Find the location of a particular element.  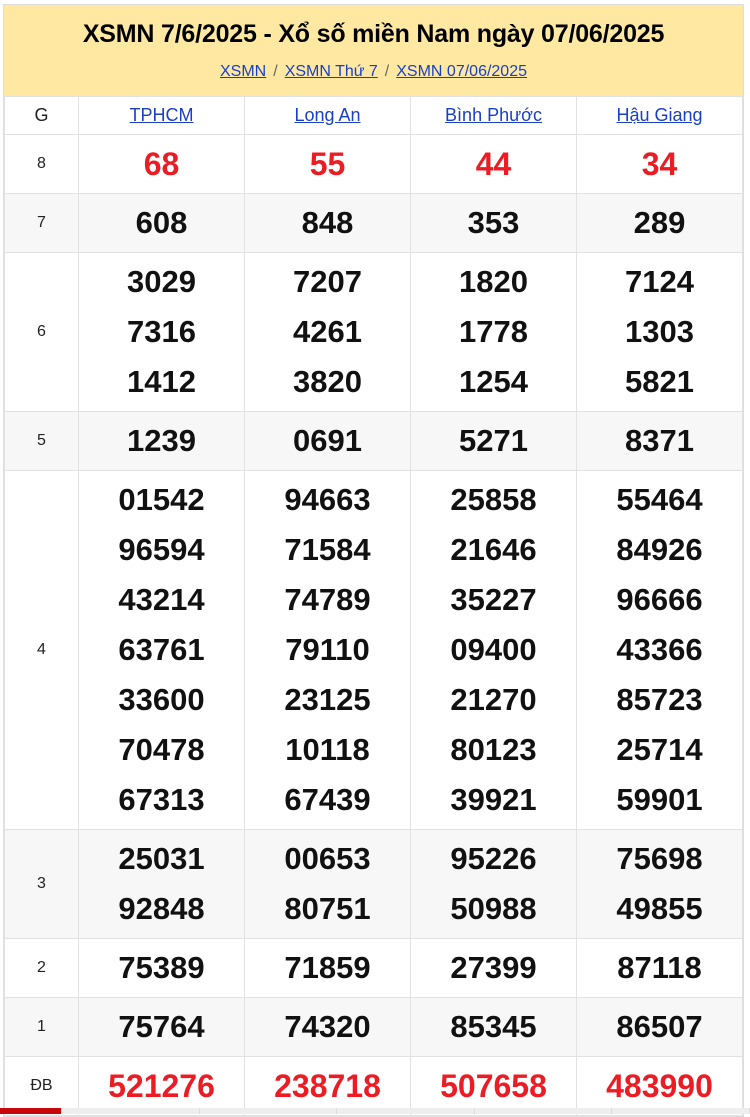

prize-number: 44 is located at coordinates (493, 164).